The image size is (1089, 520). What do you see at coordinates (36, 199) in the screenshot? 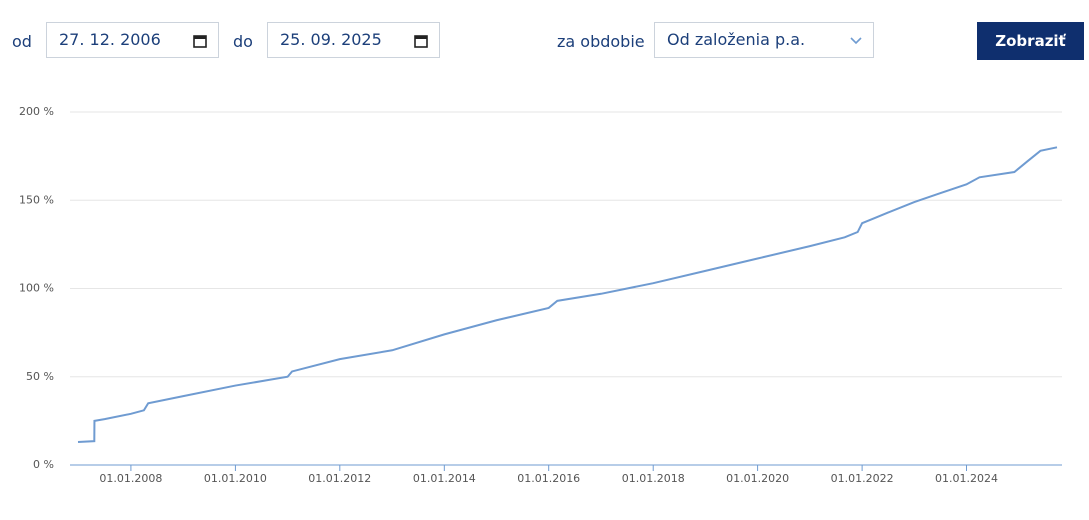
I see `y-tick-label: 150 %` at bounding box center [36, 199].